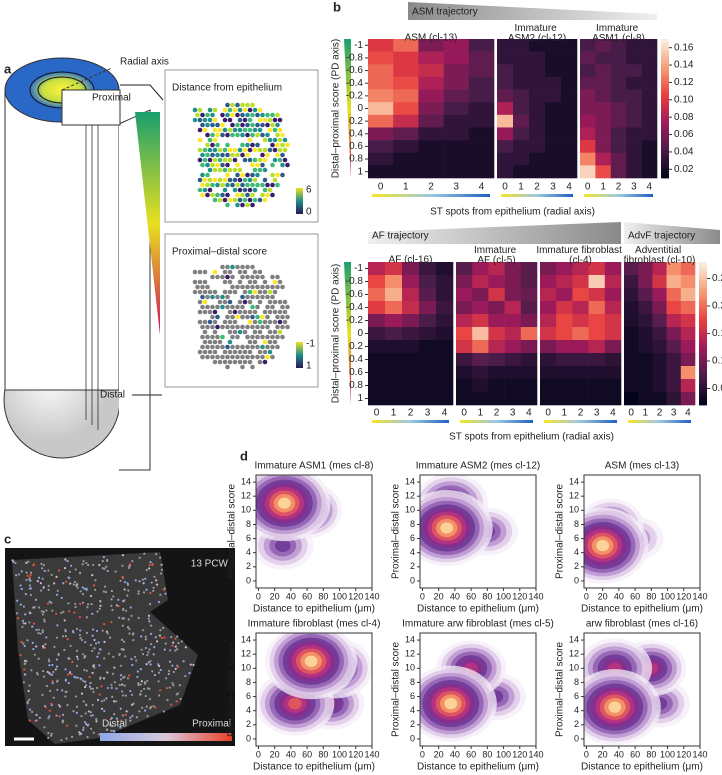 The image size is (722, 775). What do you see at coordinates (469, 520) in the screenshot?
I see `density-area` at bounding box center [469, 520].